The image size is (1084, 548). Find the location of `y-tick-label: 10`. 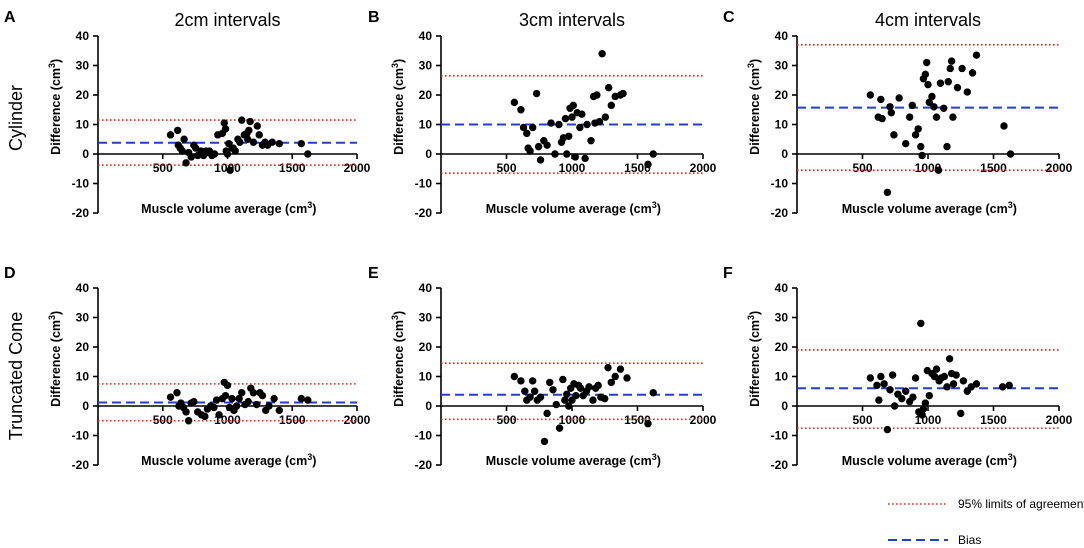

y-tick-label: 10 is located at coordinates (426, 125).